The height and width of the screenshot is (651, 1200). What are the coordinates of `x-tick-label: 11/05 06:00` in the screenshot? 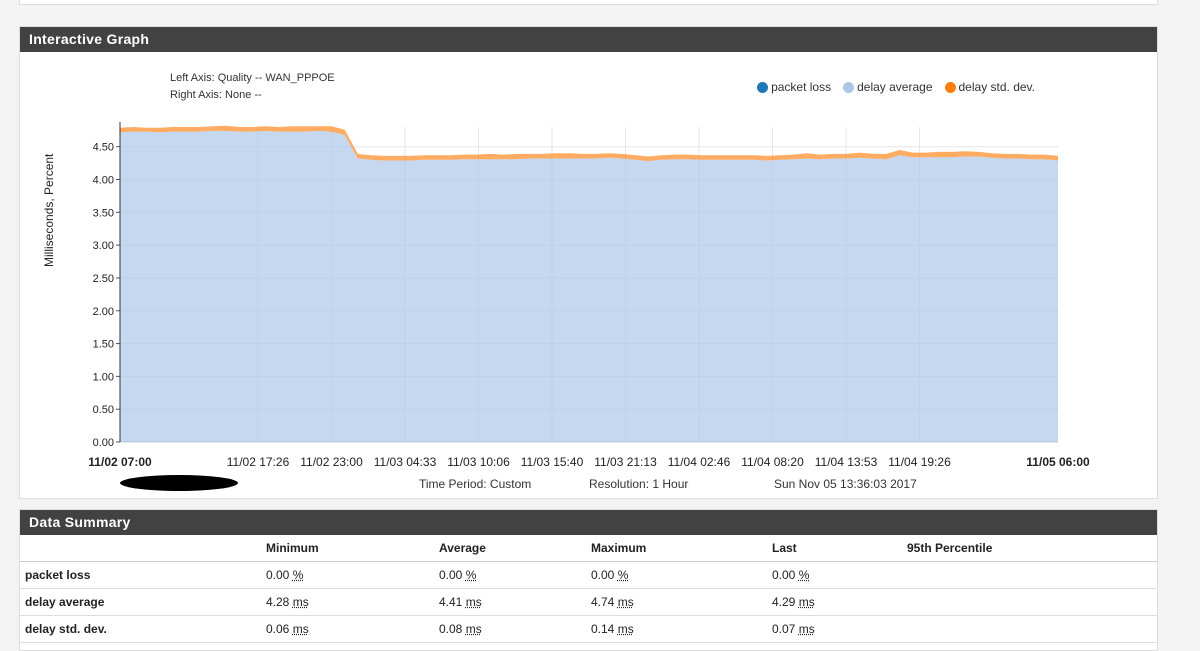 It's located at (1058, 462).